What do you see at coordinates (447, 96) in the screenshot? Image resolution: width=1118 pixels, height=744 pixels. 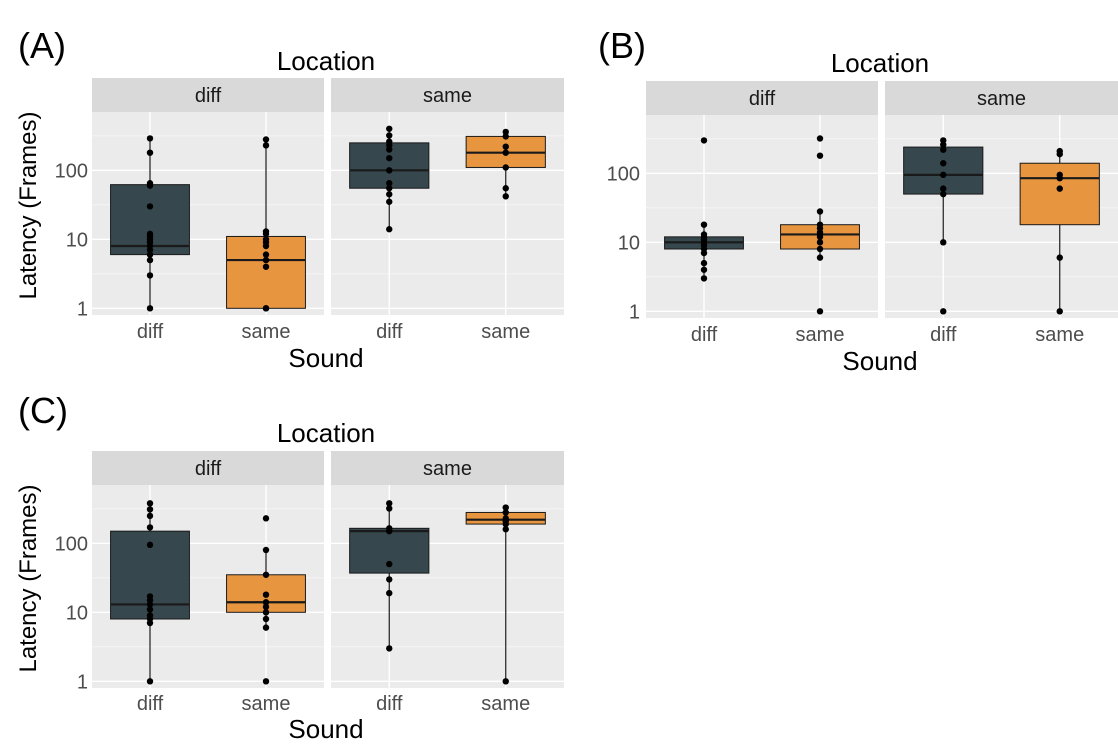 I see `facet-strip-label: same` at bounding box center [447, 96].